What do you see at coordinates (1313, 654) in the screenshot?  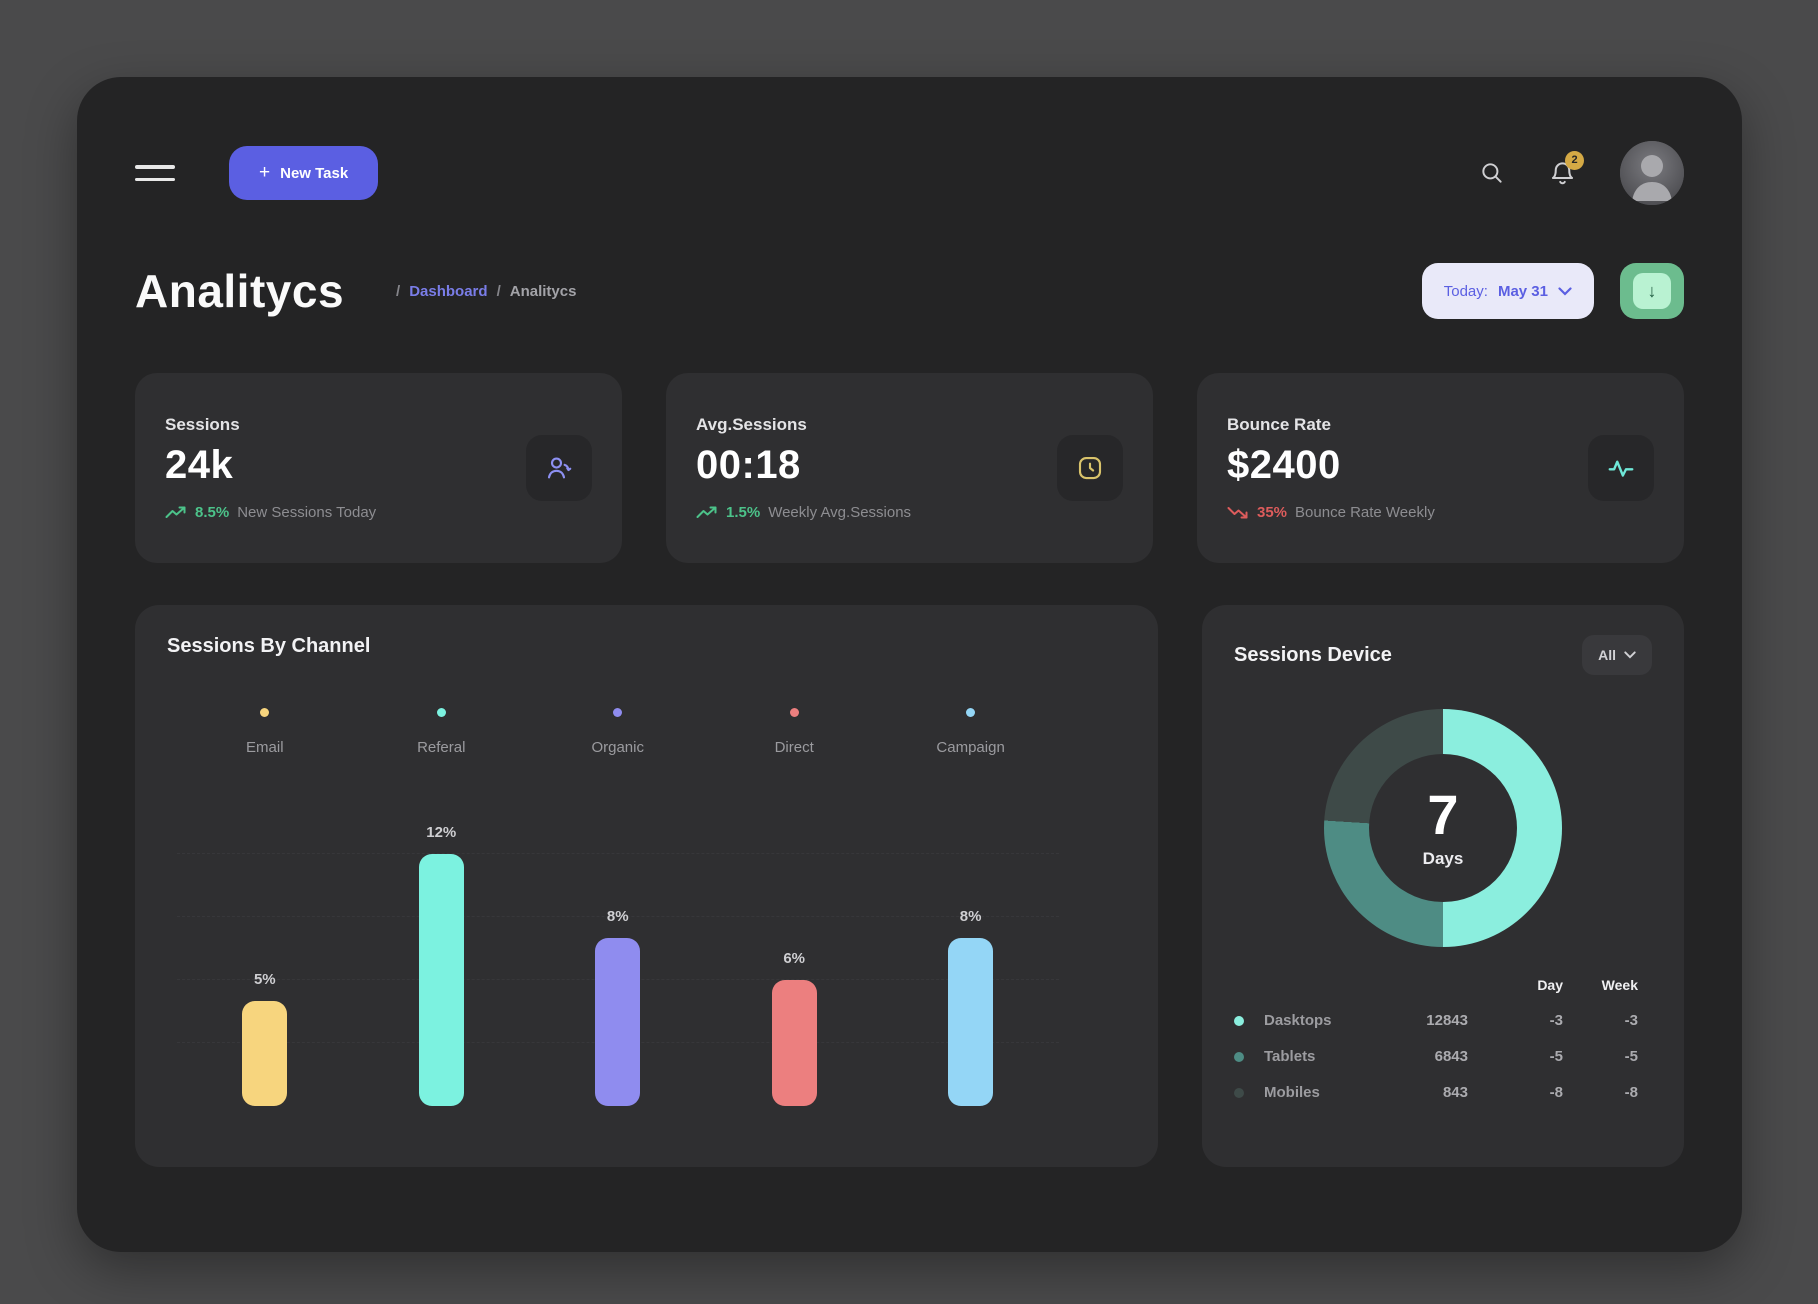 I see `device-panel-title: Sessions Device` at bounding box center [1313, 654].